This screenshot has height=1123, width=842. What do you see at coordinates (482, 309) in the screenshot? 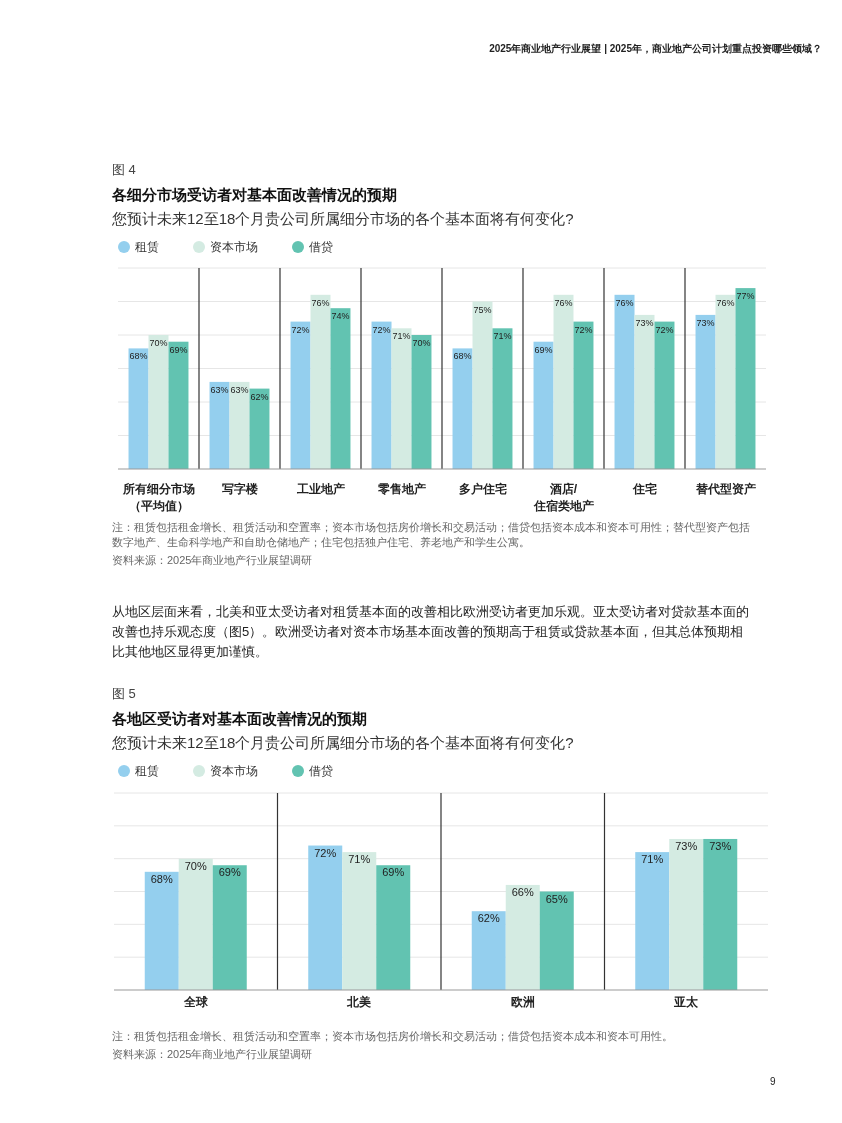
I see `data-label: 75%` at bounding box center [482, 309].